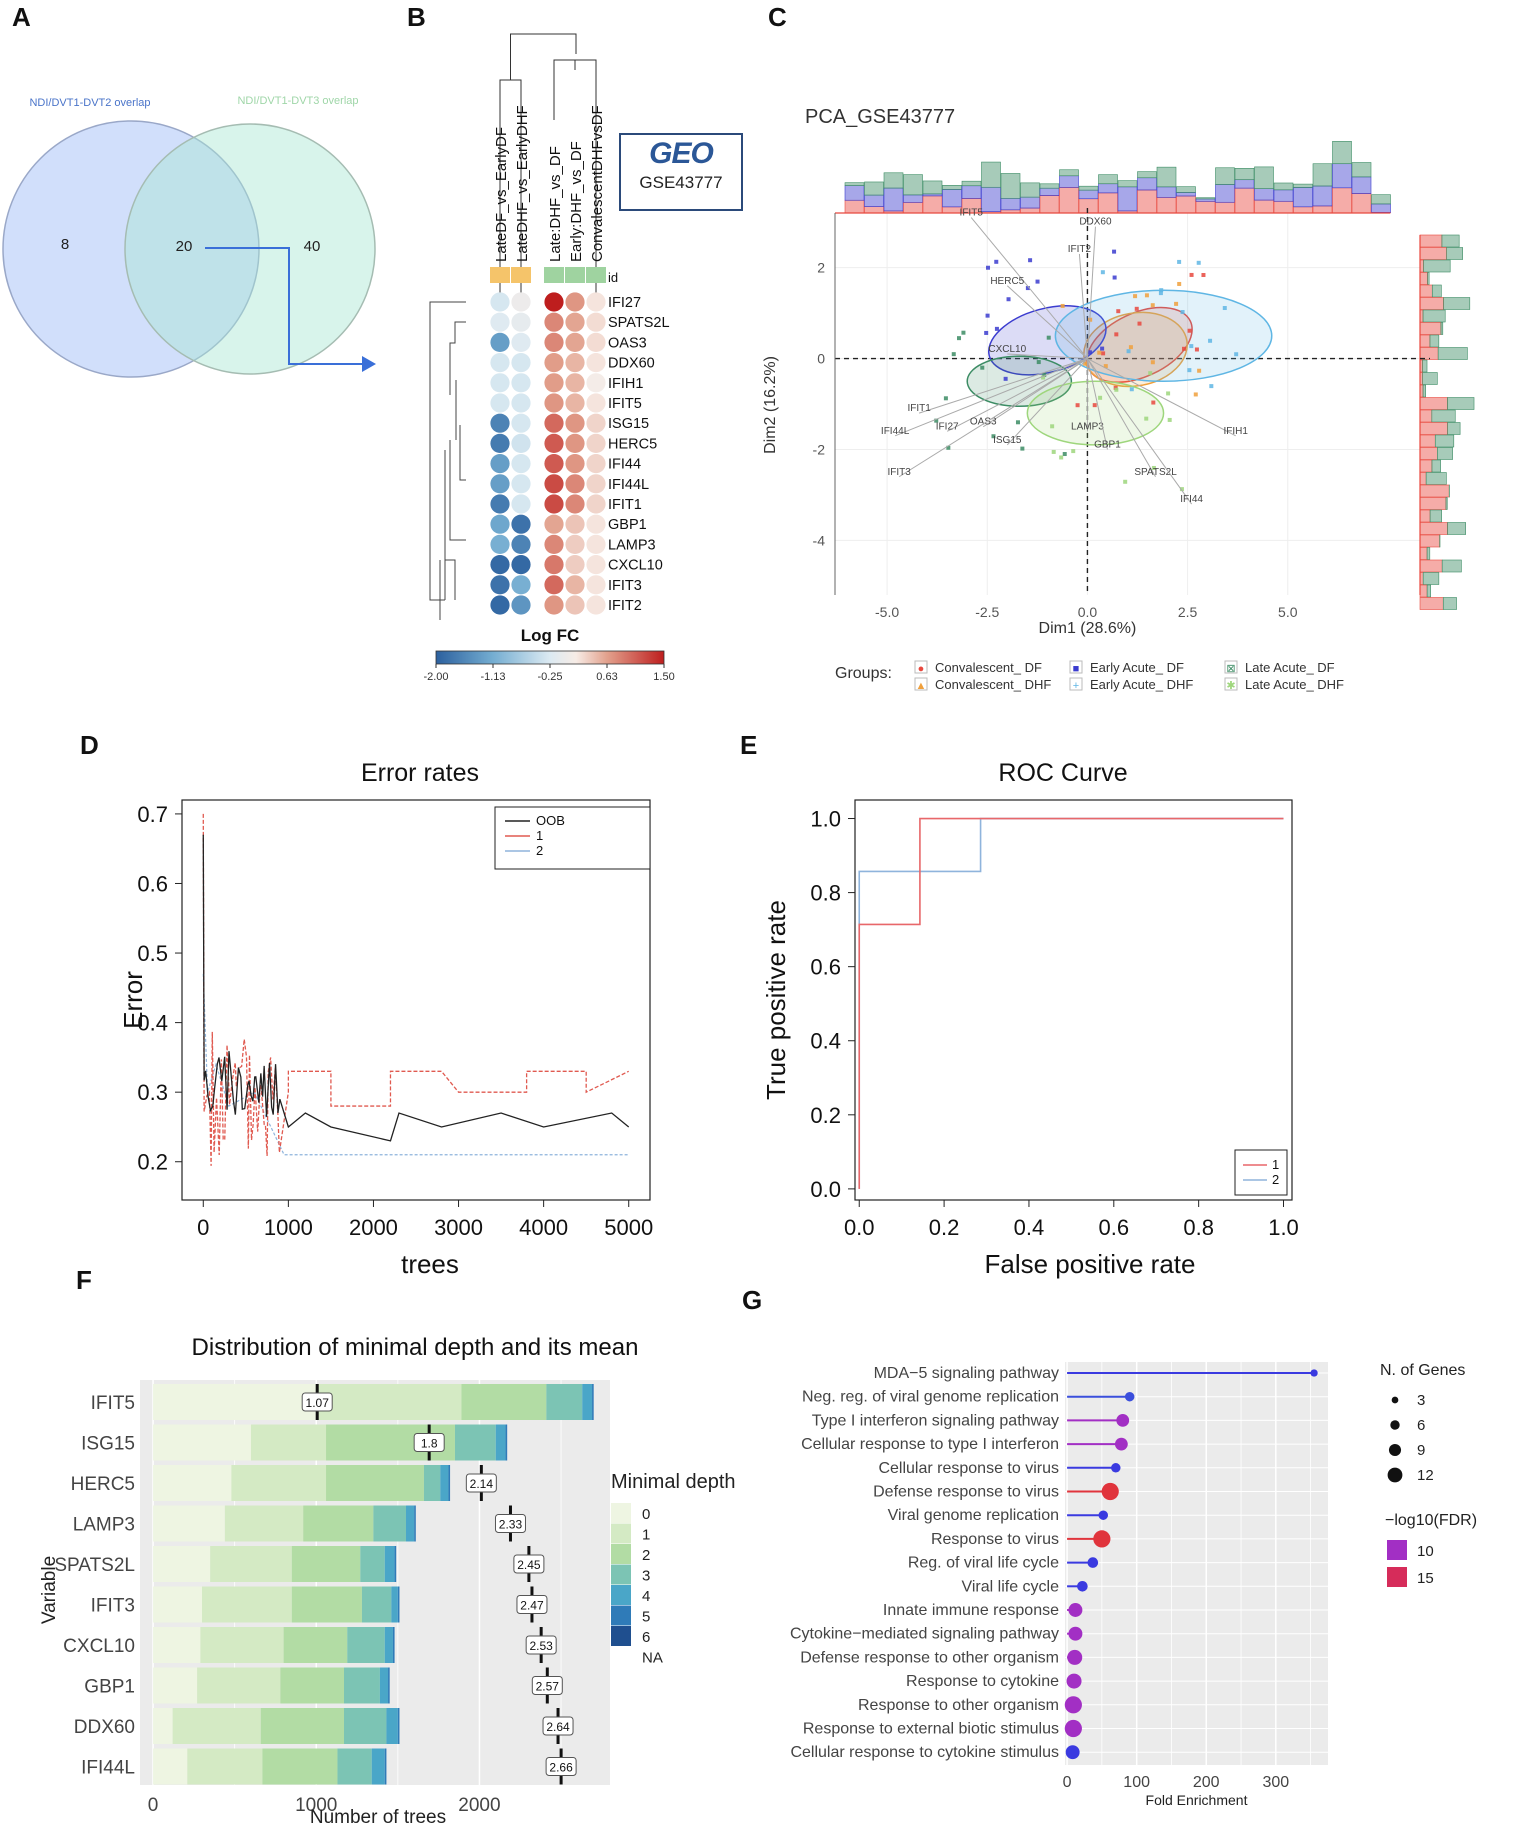 This screenshot has width=1535, height=1829. Describe the element at coordinates (635, 566) in the screenshot. I see `row-label: CXCL10` at that location.